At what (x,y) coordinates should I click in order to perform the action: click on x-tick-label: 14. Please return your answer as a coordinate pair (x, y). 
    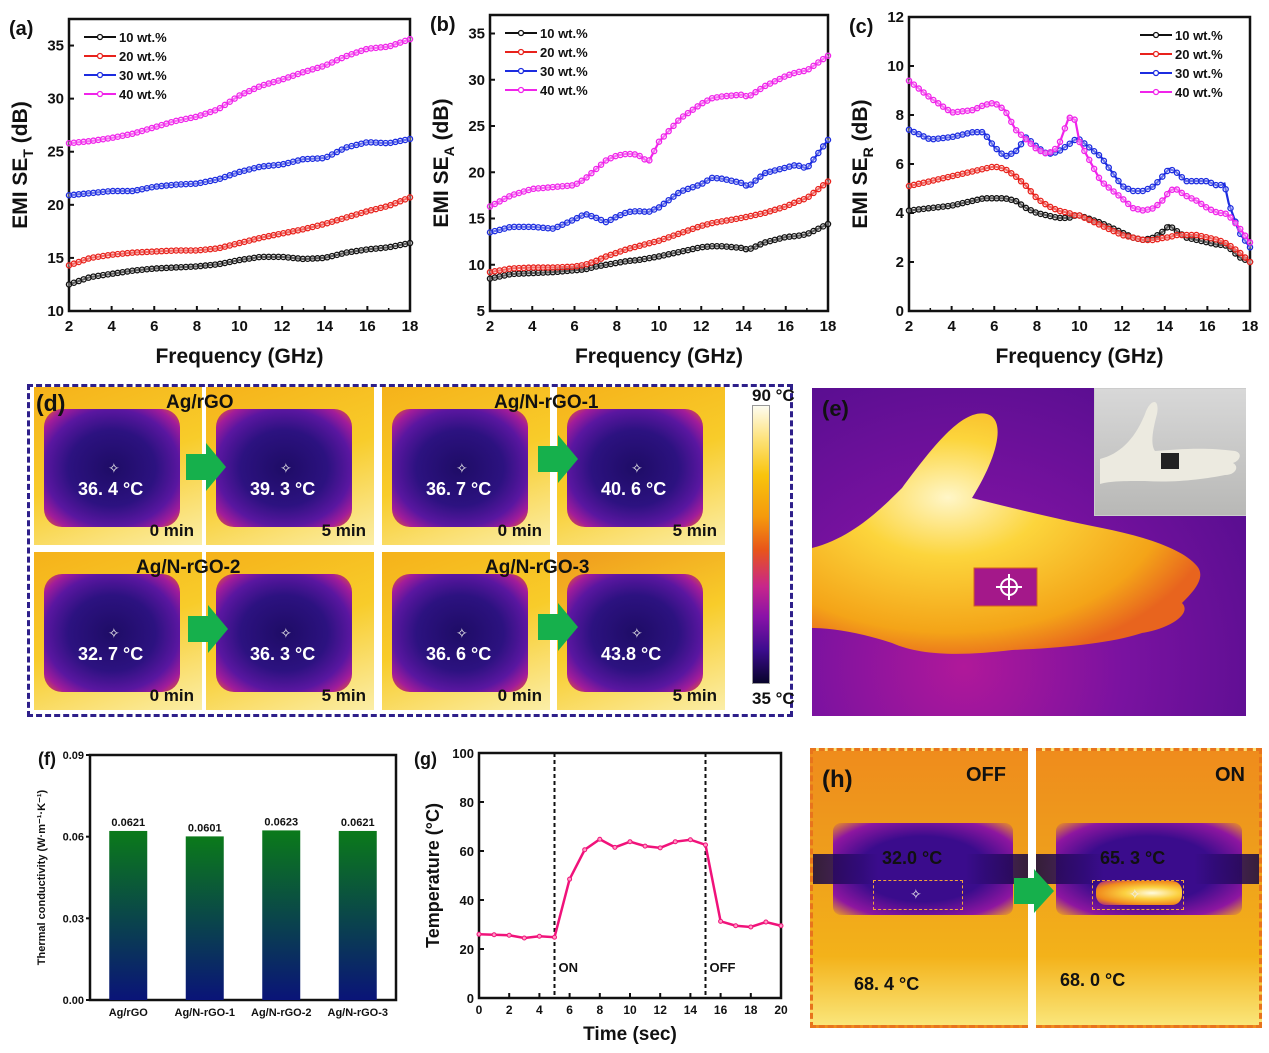
    Looking at the image, I should click on (324, 326).